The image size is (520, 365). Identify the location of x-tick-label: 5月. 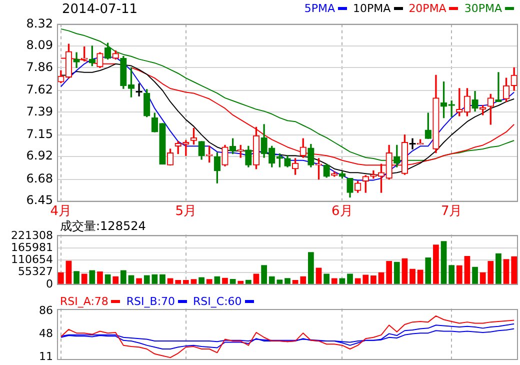
(186, 212).